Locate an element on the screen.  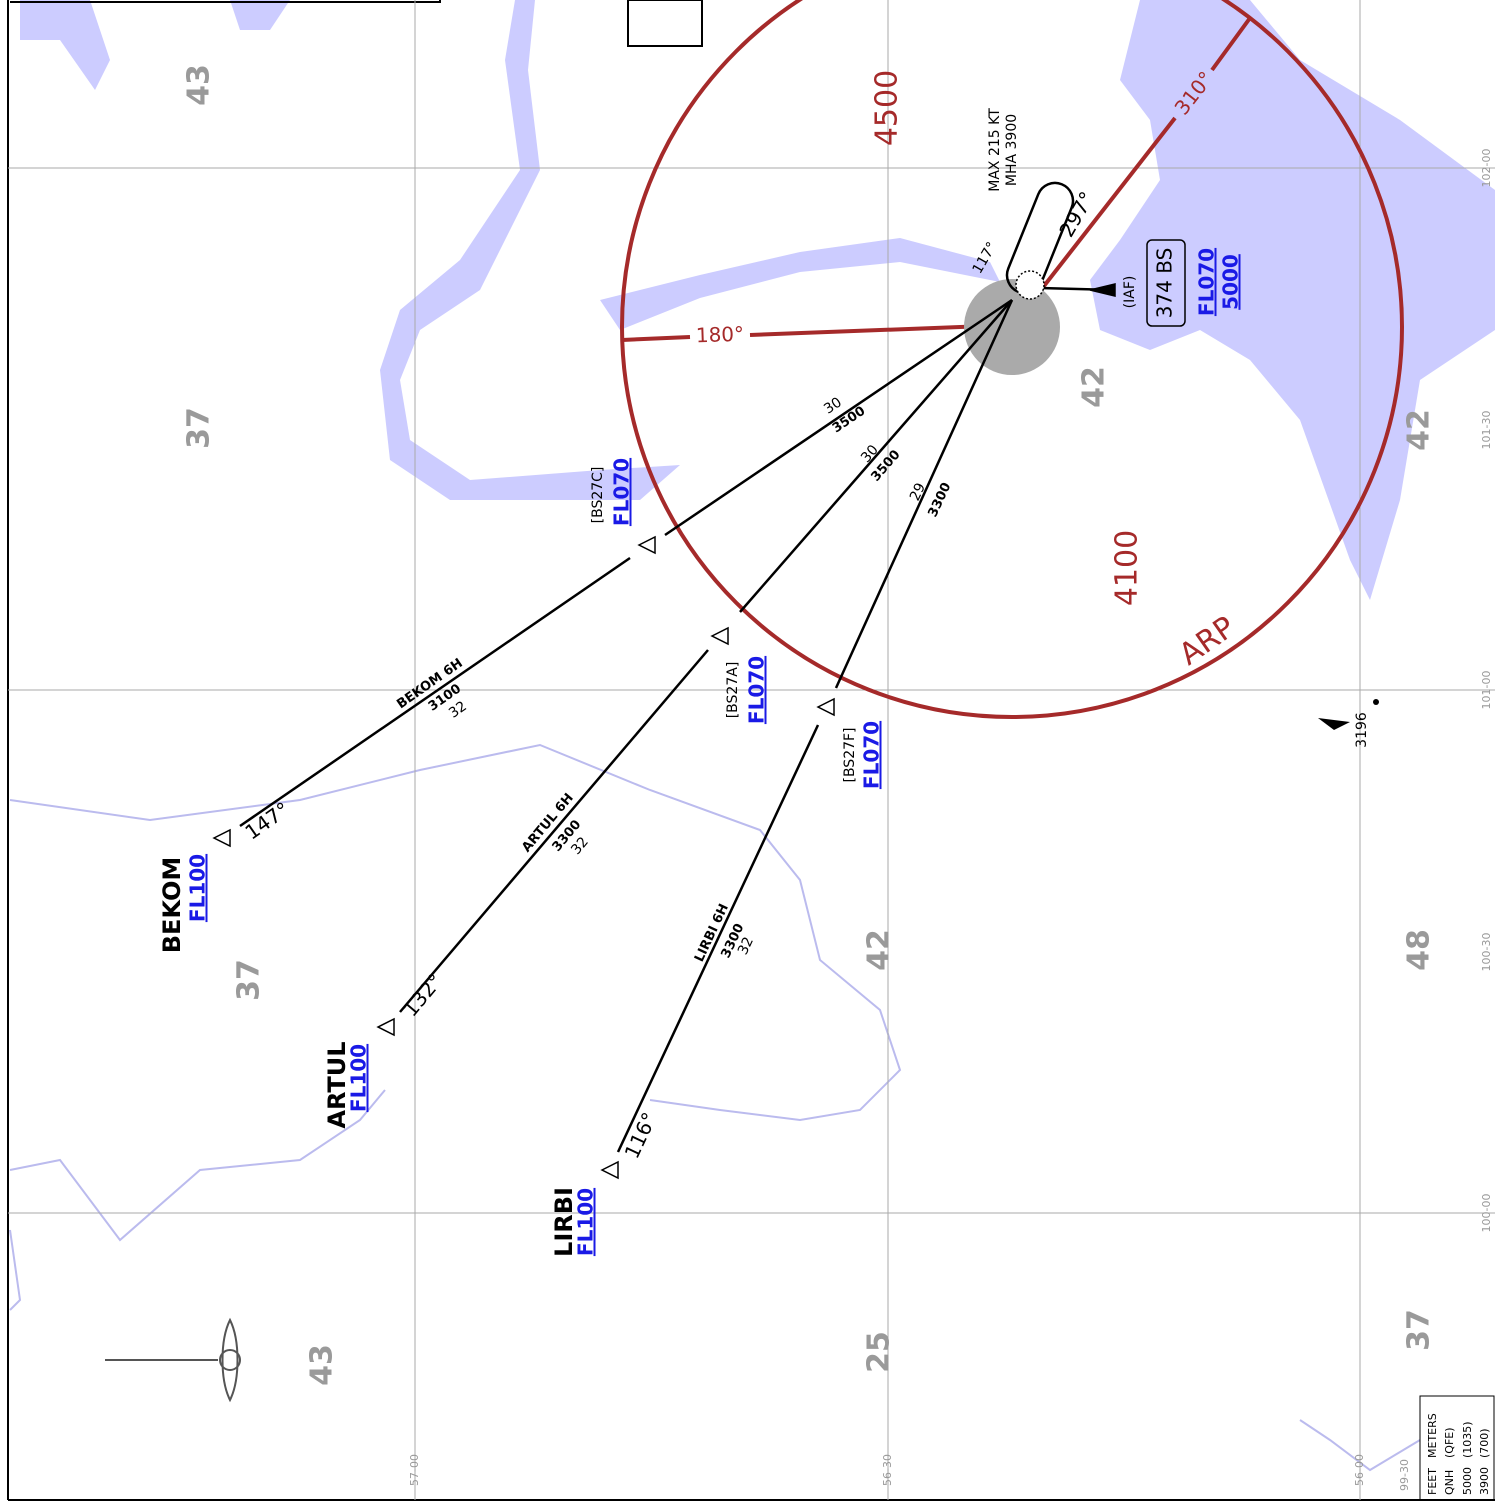
longitude-label: 100-30 is located at coordinates (1486, 952).